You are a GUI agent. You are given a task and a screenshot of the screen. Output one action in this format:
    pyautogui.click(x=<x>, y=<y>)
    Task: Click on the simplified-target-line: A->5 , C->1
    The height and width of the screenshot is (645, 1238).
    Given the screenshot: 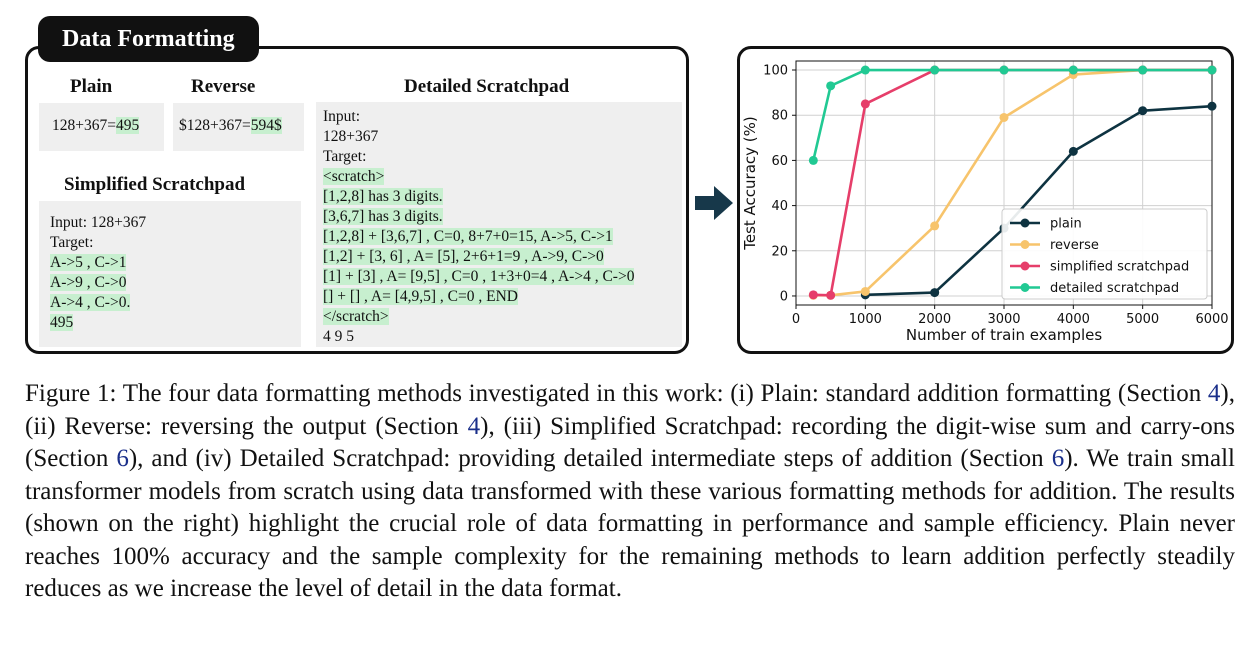 What is the action you would take?
    pyautogui.click(x=88, y=262)
    